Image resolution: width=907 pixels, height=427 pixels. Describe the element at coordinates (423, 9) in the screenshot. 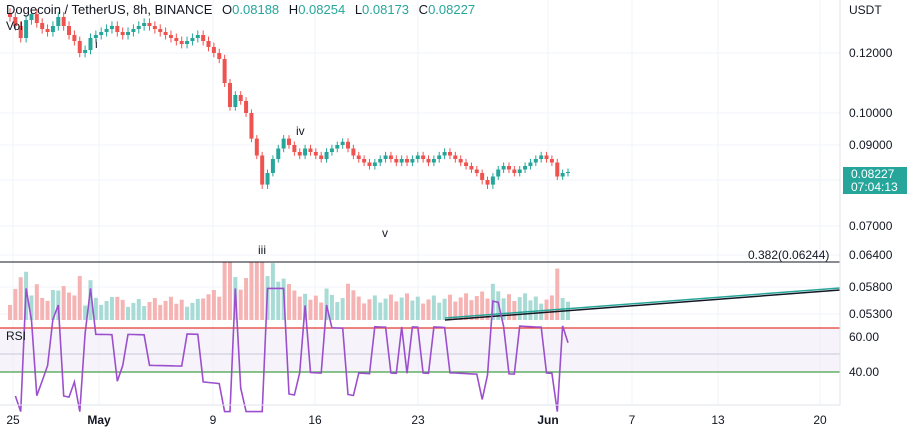

I see `close-key: C` at that location.